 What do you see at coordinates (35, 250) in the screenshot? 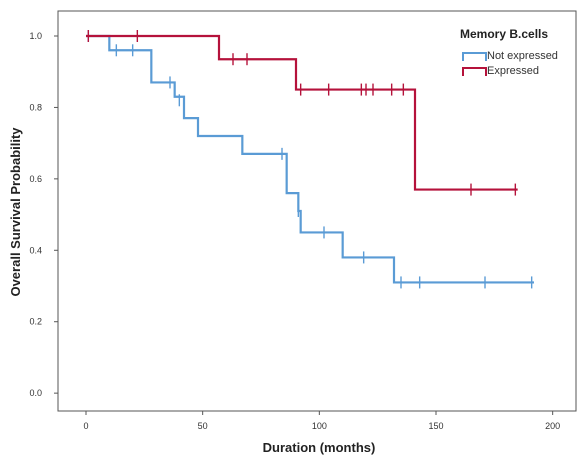
I see `y-tick-label: 0.4` at bounding box center [35, 250].